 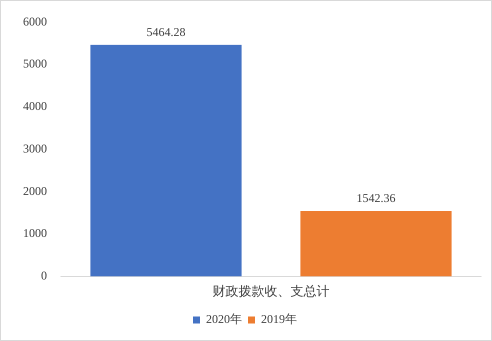 I want to click on y-tick-label: 5000, so click(x=35, y=63).